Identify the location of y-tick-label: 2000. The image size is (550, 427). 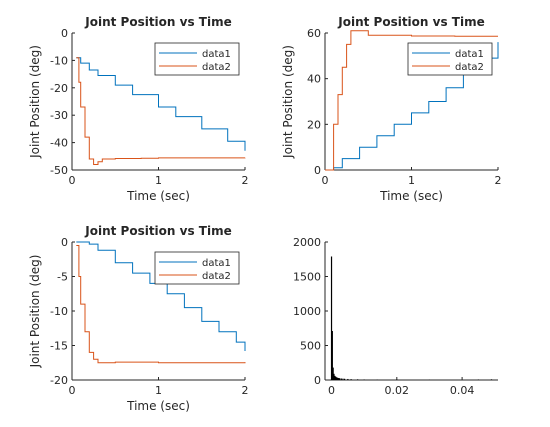
(307, 242).